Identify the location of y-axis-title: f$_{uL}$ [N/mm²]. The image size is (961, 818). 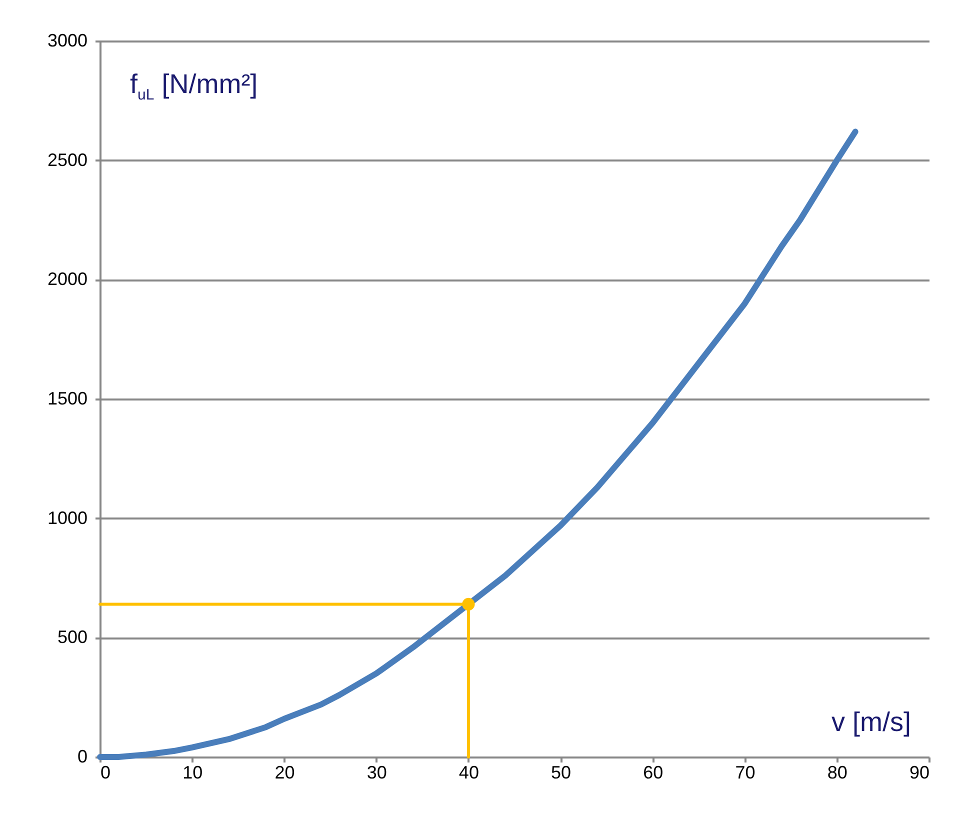
(194, 86).